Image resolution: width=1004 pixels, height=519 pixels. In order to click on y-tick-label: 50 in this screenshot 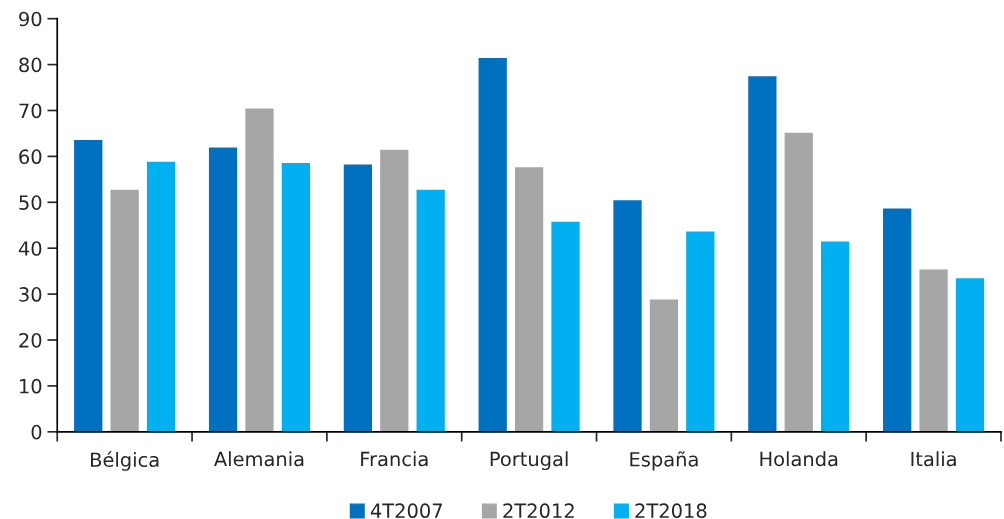, I will do `click(30, 202)`.